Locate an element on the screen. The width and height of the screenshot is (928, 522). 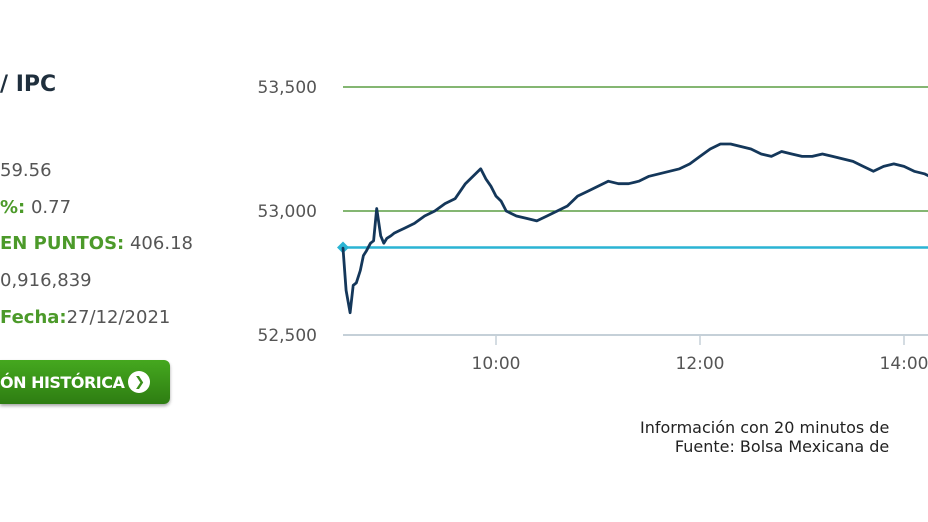
footer-delay-note: Información con 20 minutos de is located at coordinates (765, 427).